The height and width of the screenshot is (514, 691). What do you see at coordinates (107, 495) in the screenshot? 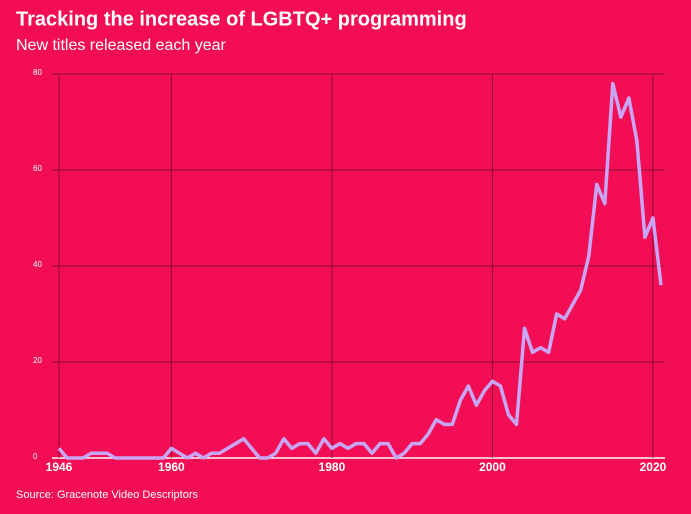
I see `source: Source: Gracenote Video Descriptors` at bounding box center [107, 495].